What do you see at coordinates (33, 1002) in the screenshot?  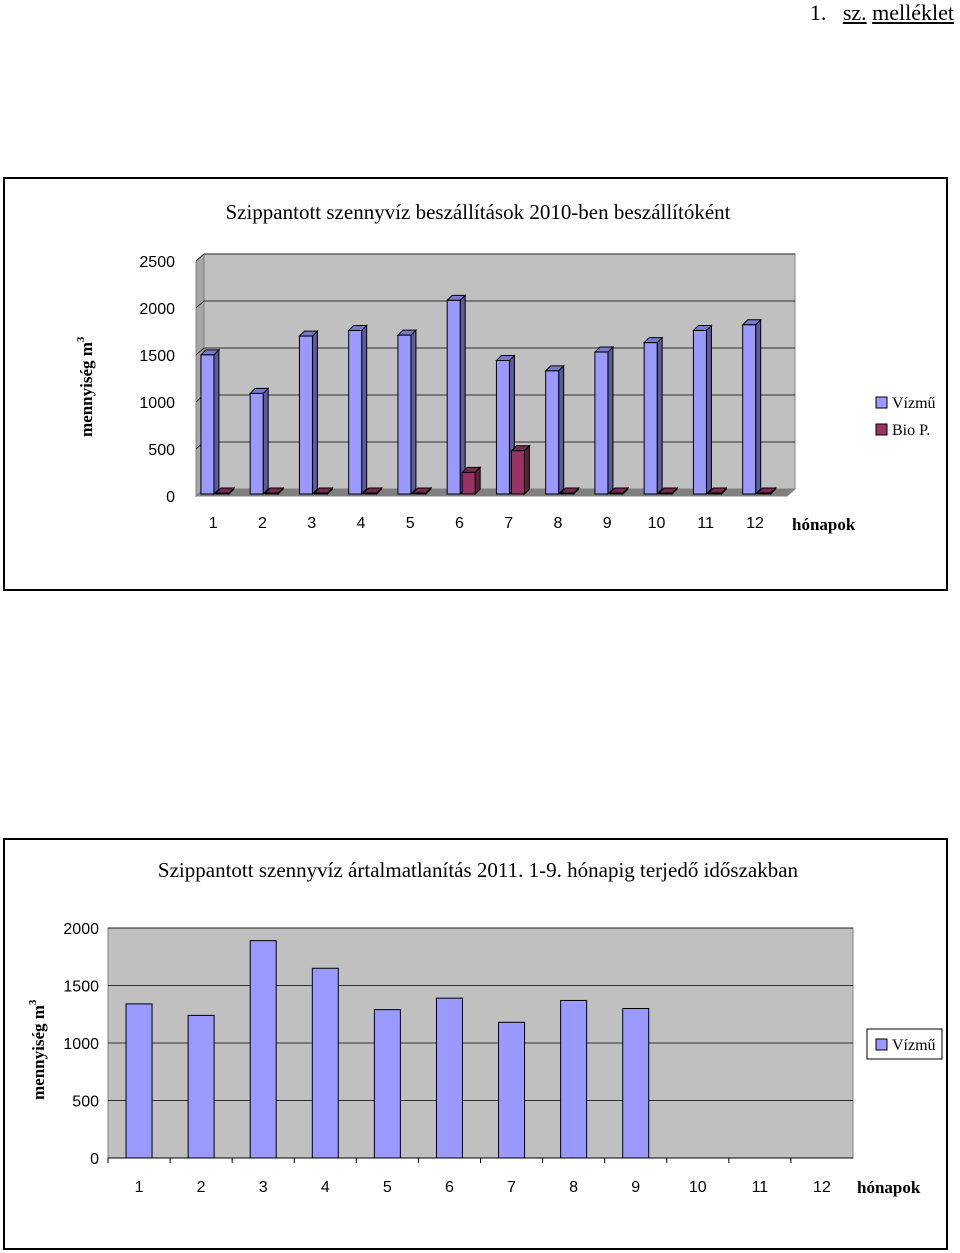 I see `chart-2-y-axis-sup: 3` at bounding box center [33, 1002].